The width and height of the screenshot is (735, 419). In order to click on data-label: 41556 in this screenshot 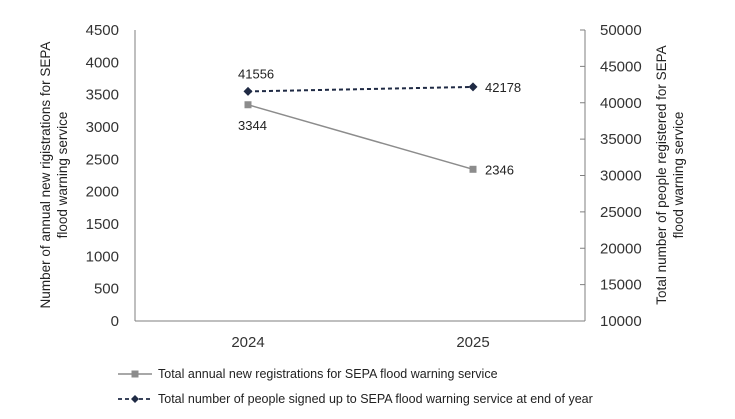, I will do `click(256, 73)`.